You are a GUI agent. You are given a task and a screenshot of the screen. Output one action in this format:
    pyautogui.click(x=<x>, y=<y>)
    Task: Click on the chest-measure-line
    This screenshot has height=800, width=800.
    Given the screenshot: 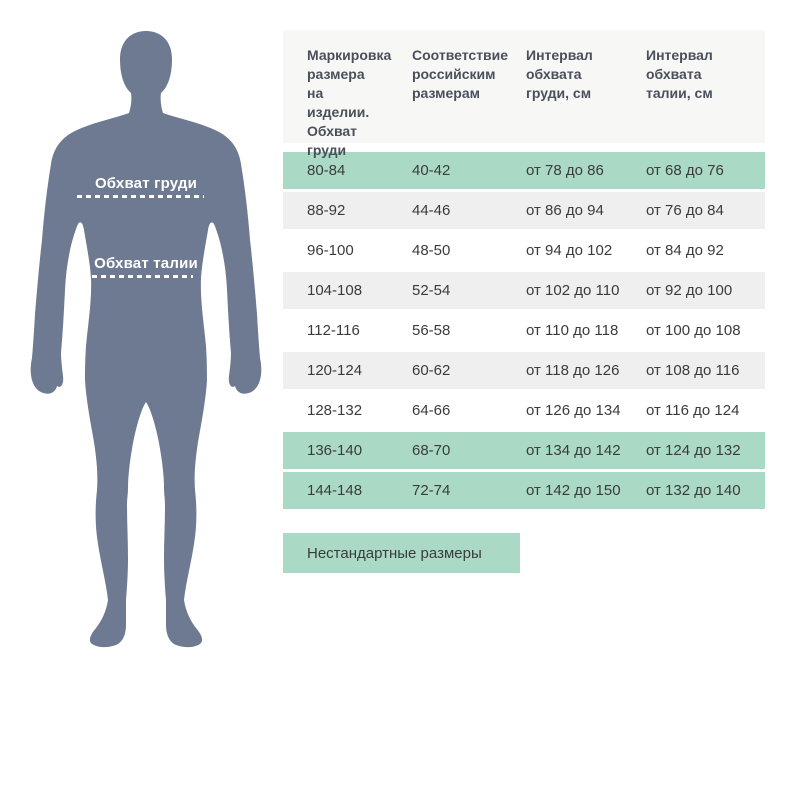 What is the action you would take?
    pyautogui.click(x=140, y=196)
    